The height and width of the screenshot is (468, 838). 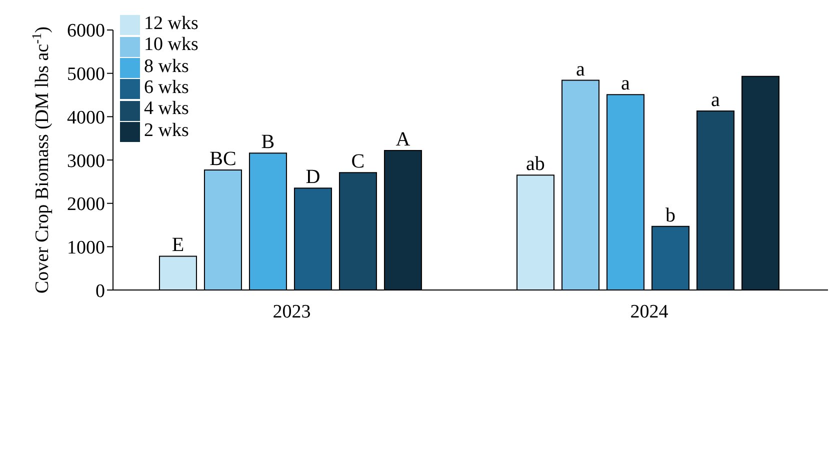 What do you see at coordinates (291, 312) in the screenshot?
I see `x-tick-label: 2023` at bounding box center [291, 312].